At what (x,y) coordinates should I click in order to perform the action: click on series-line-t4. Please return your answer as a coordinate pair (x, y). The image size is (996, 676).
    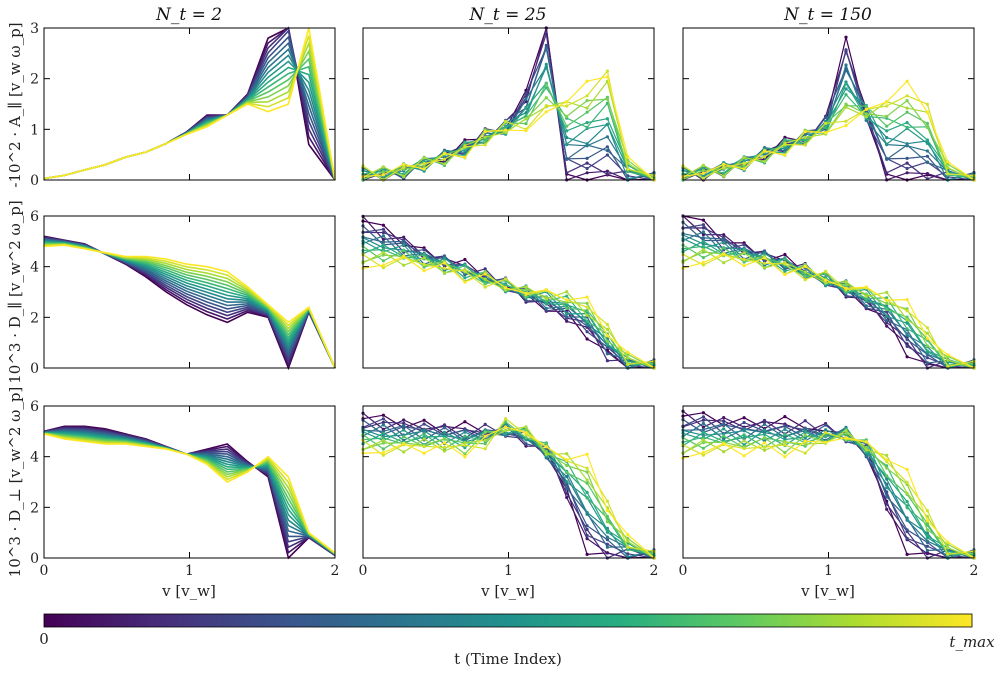
    Looking at the image, I should click on (189, 108).